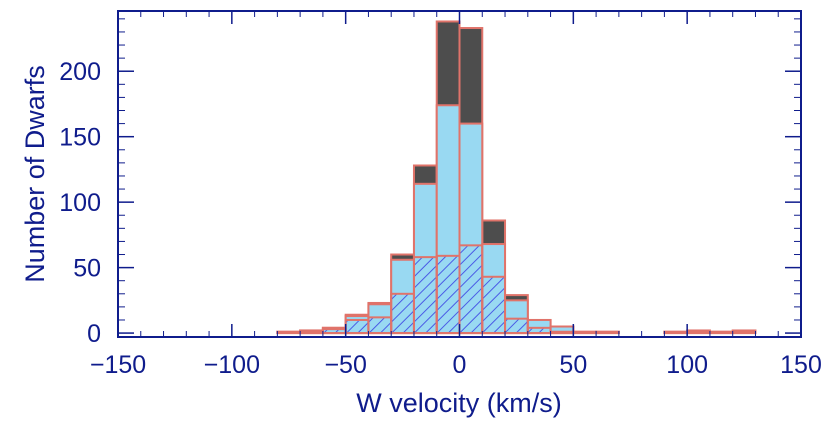 This screenshot has height=423, width=831. Describe the element at coordinates (80, 203) in the screenshot. I see `y-tick-label: 100` at that location.